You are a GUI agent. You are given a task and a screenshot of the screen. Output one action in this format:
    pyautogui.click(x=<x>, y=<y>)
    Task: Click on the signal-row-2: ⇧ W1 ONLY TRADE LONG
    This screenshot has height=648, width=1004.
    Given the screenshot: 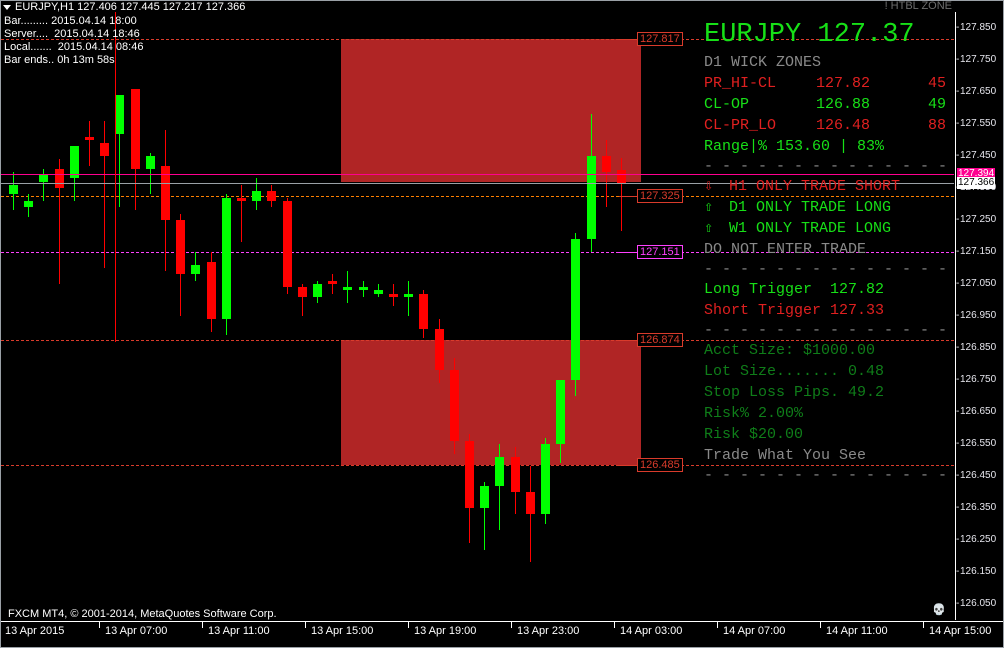 What is the action you would take?
    pyautogui.click(x=828, y=228)
    